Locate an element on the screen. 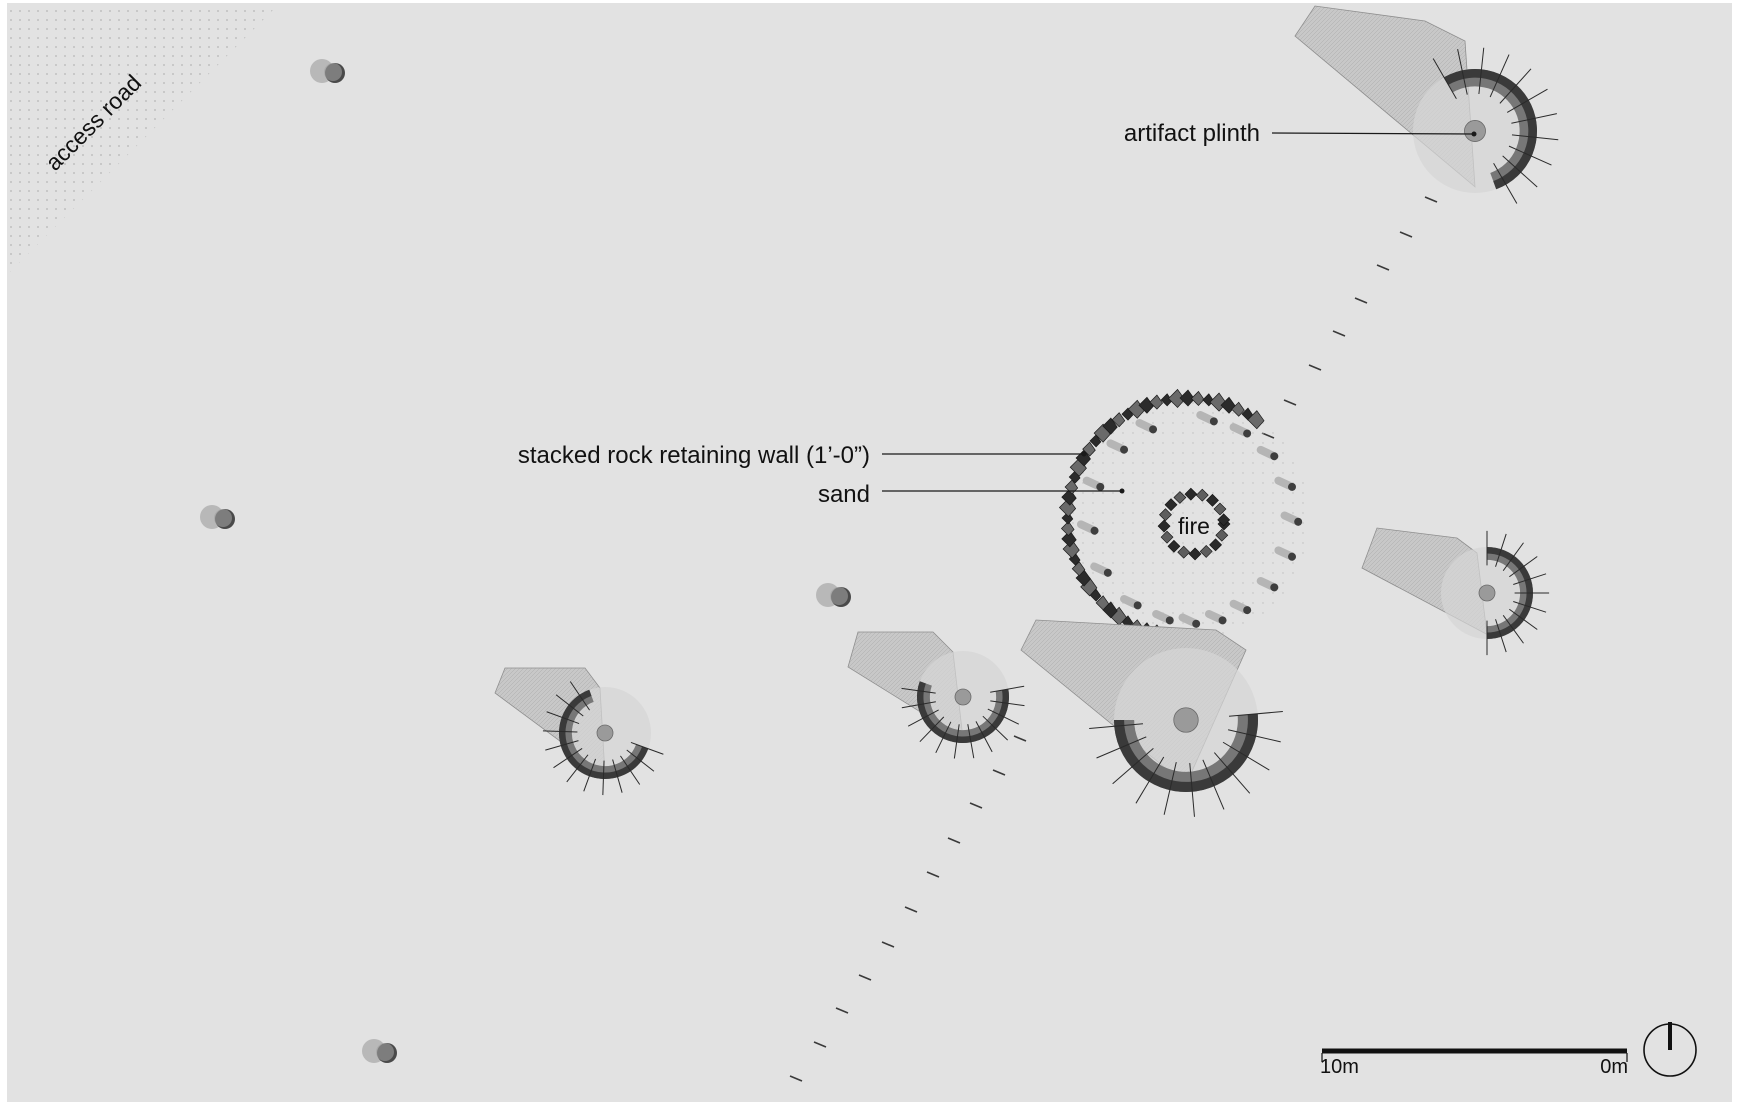  scale-bar: 10m 0m is located at coordinates (1474, 1063).